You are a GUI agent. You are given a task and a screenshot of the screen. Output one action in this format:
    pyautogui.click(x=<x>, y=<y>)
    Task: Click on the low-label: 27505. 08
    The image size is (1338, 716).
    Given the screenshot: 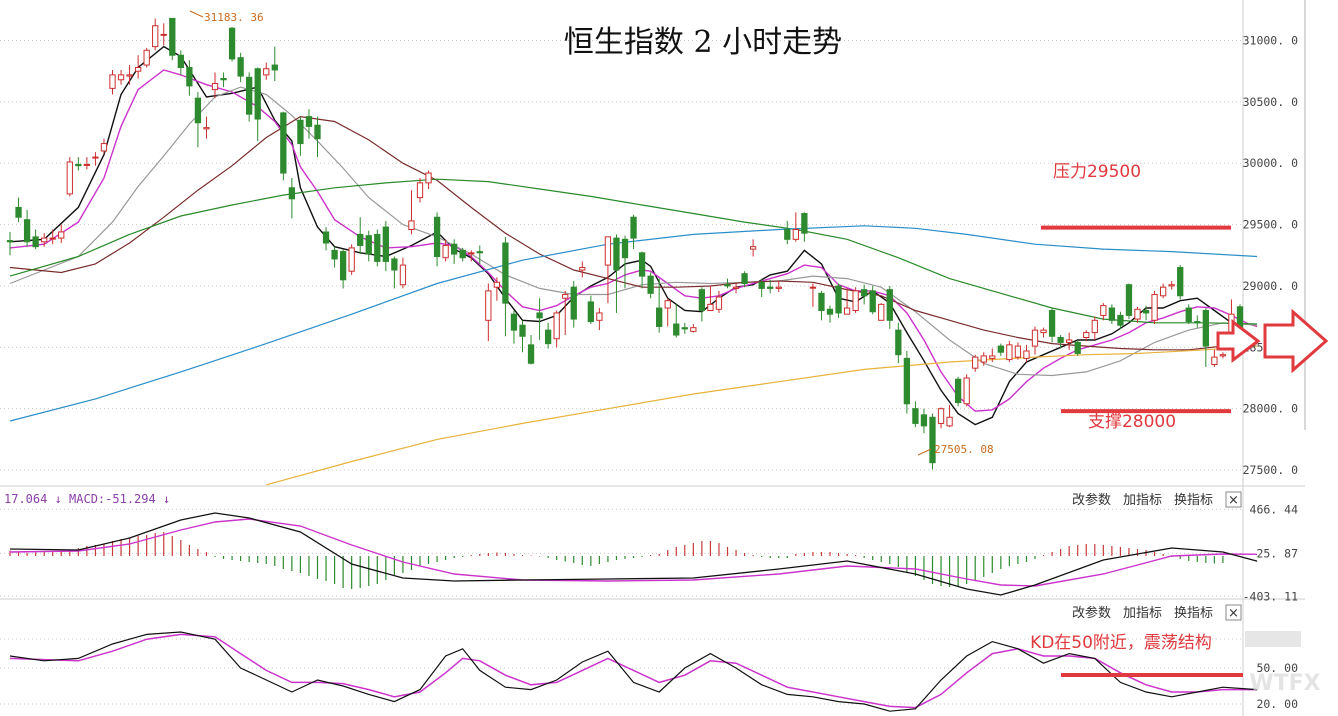 What is the action you would take?
    pyautogui.click(x=964, y=449)
    